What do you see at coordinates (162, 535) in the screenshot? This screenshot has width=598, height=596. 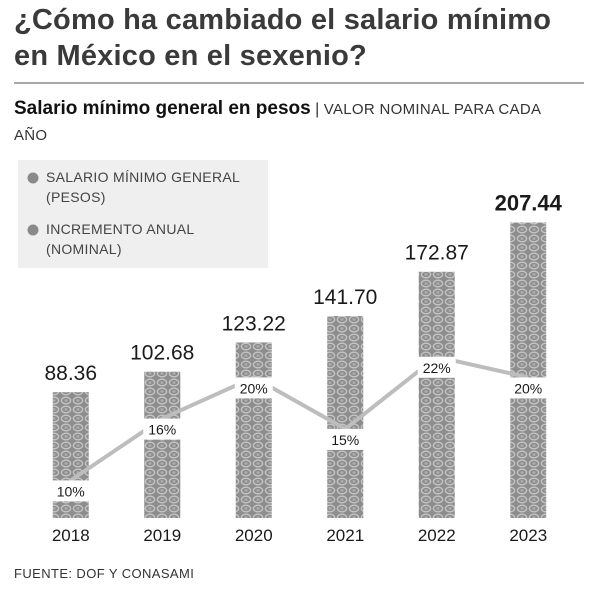 I see `x-tick-label: 2019` at bounding box center [162, 535].